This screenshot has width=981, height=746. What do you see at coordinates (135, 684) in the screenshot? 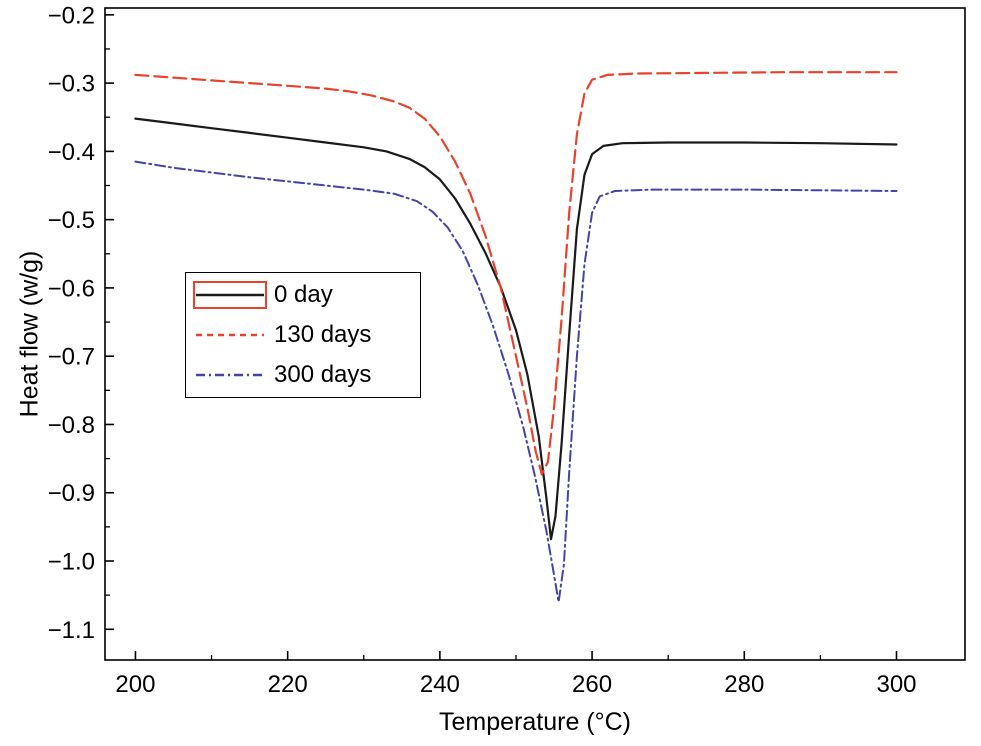
I see `x-tick-label: 200` at bounding box center [135, 684].